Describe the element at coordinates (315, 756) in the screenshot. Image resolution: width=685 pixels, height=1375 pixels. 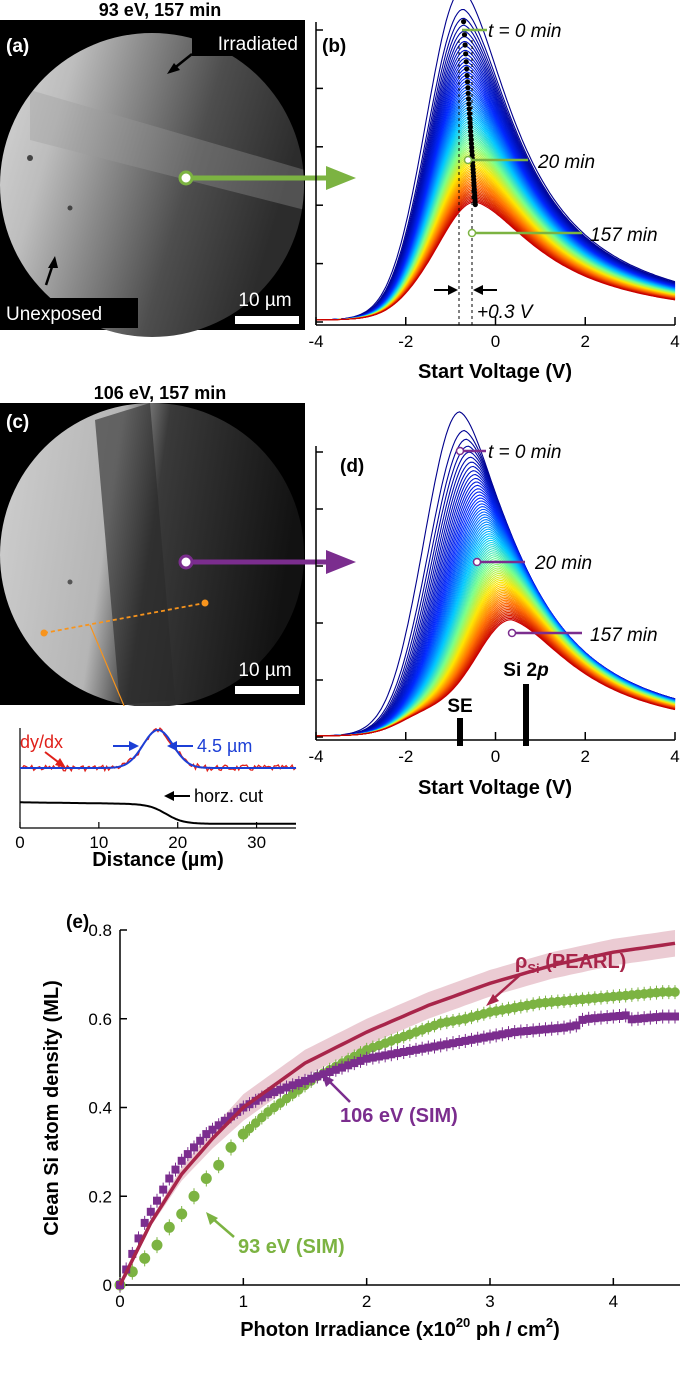
I see `x-tick-label: -4` at that location.